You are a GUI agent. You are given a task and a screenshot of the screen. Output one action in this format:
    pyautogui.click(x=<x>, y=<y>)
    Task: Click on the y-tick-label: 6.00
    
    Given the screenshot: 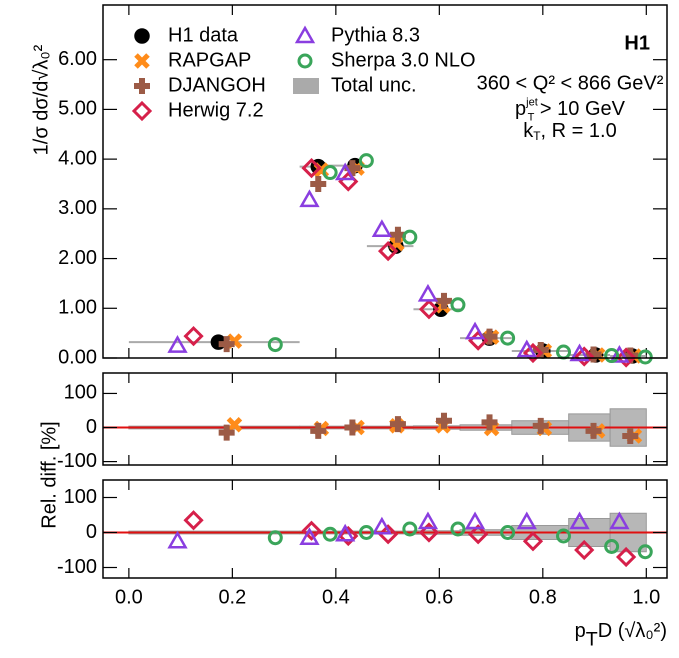 What is the action you would take?
    pyautogui.click(x=77, y=59)
    